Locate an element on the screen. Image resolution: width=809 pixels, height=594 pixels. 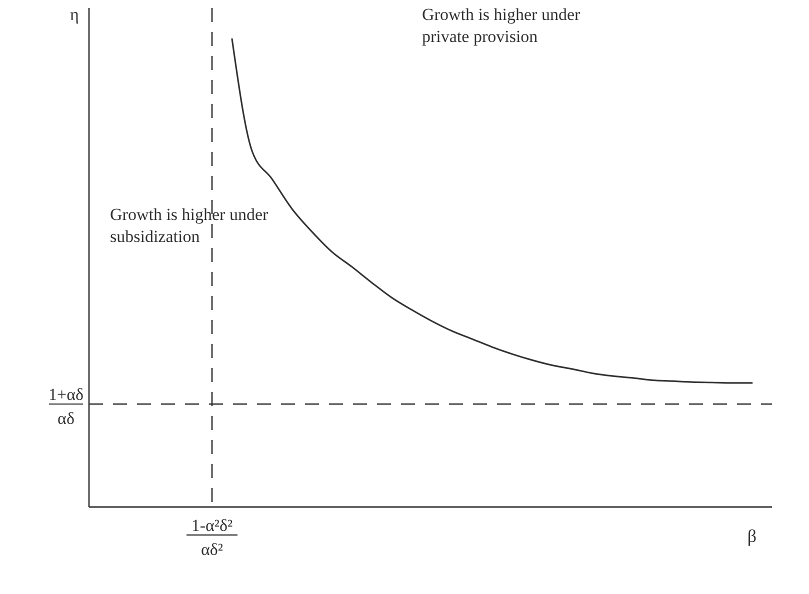
ref-line-label: 1+αδ αδ is located at coordinates (66, 406).